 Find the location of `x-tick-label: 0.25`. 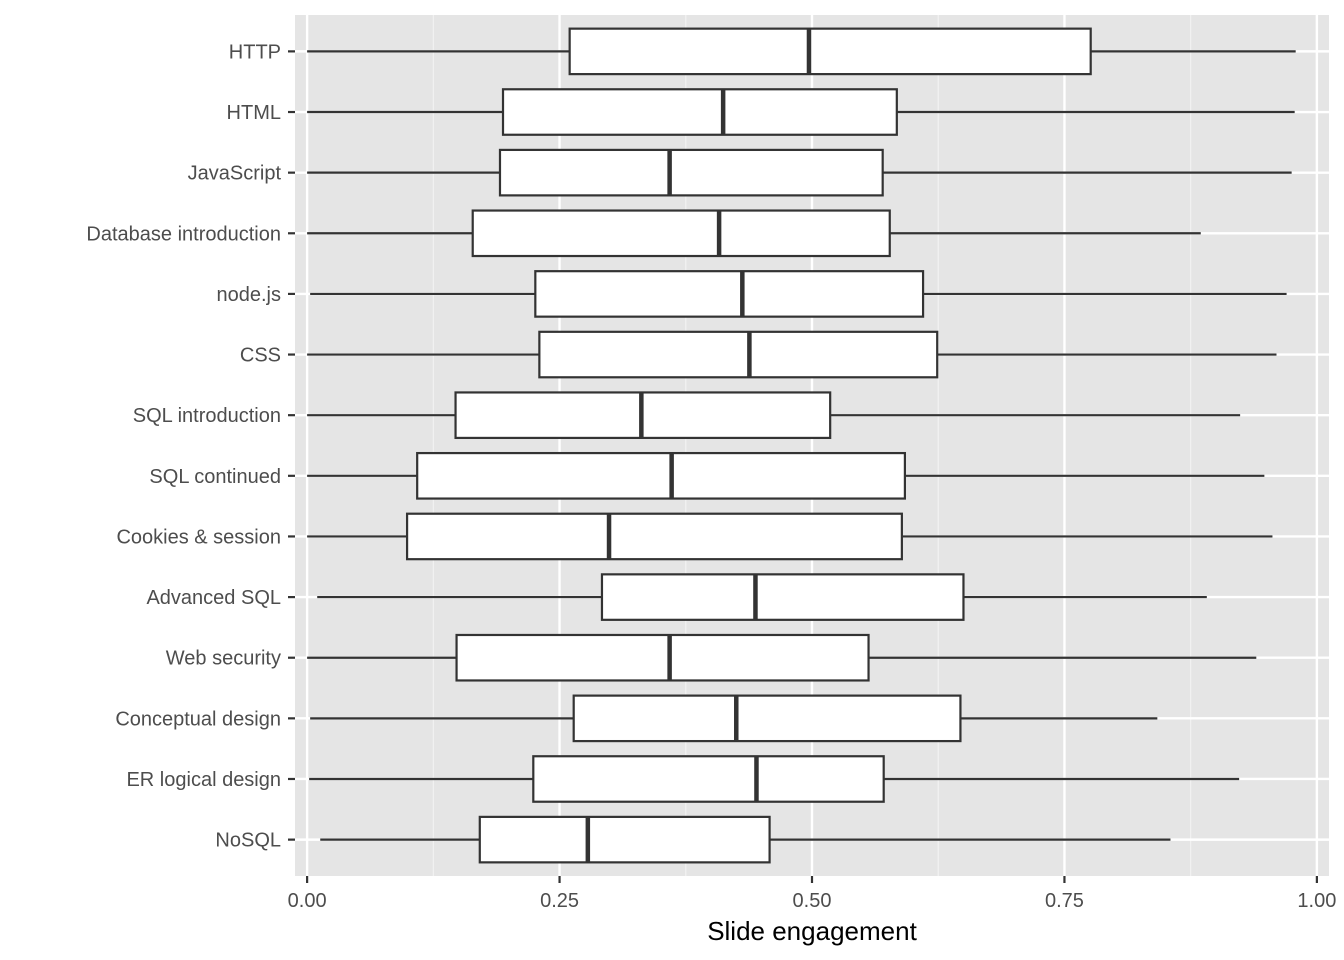

x-tick-label: 0.25 is located at coordinates (559, 901).